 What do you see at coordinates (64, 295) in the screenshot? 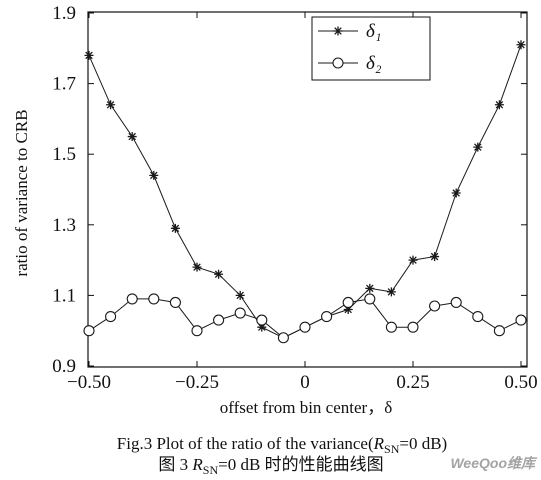
I see `y-tick-label: 1.1` at bounding box center [64, 295].